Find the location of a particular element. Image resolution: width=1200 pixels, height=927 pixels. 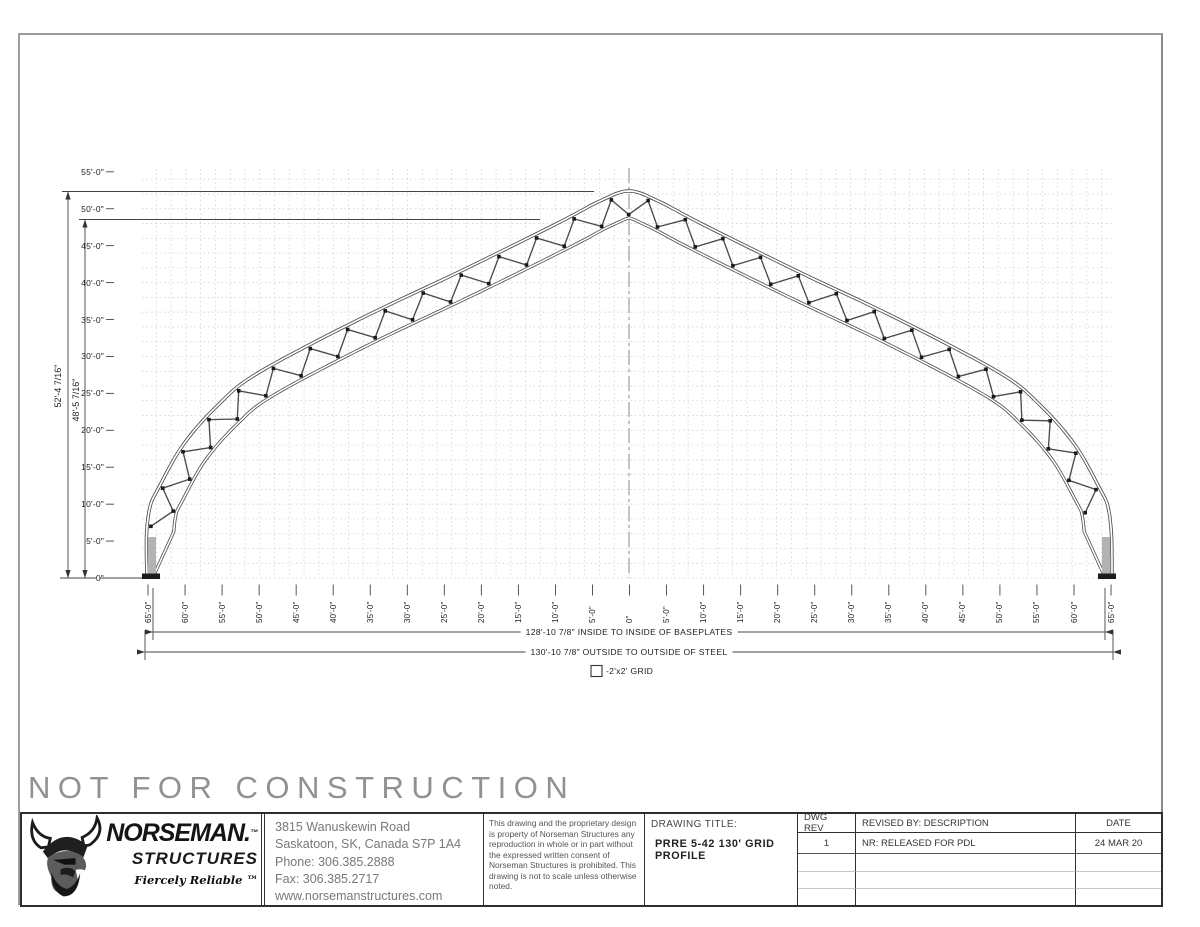

y-axis-label: 15'-0" is located at coordinates (92, 467).